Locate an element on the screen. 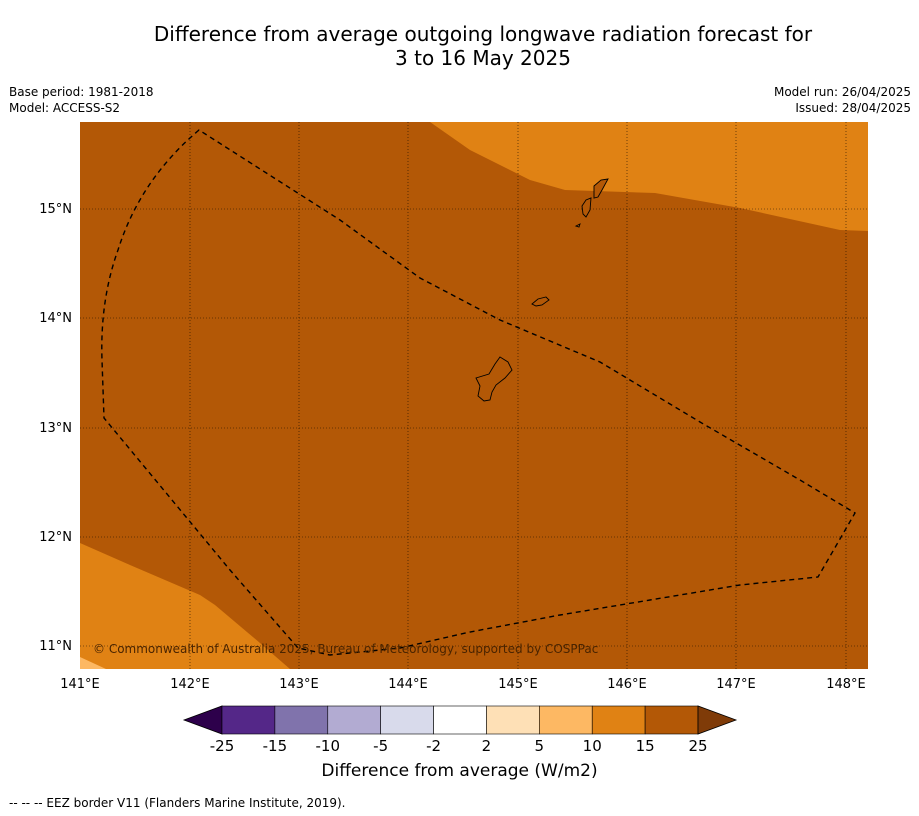  lon-tick-144e: 144°E is located at coordinates (408, 684).